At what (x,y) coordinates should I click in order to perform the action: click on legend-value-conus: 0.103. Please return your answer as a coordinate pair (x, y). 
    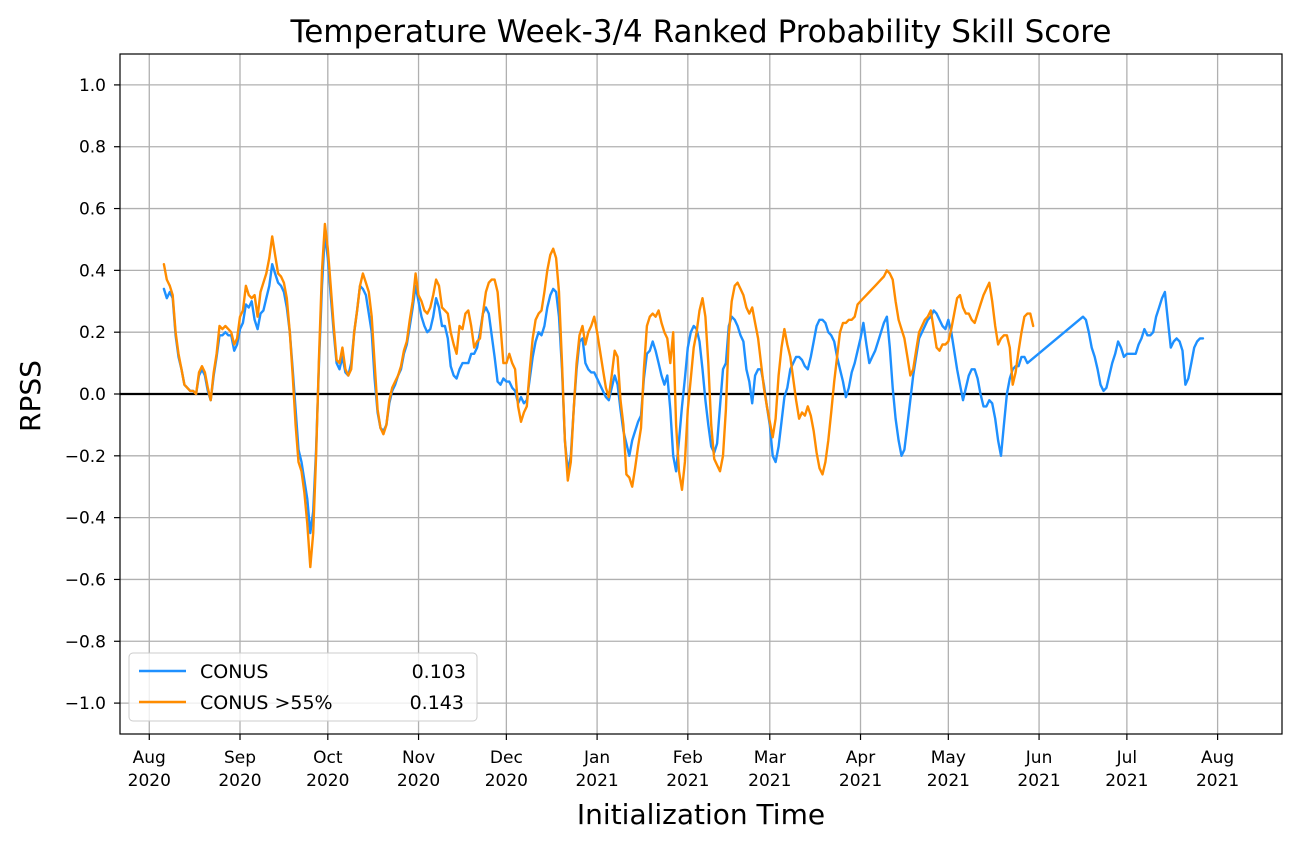
    Looking at the image, I should click on (439, 672).